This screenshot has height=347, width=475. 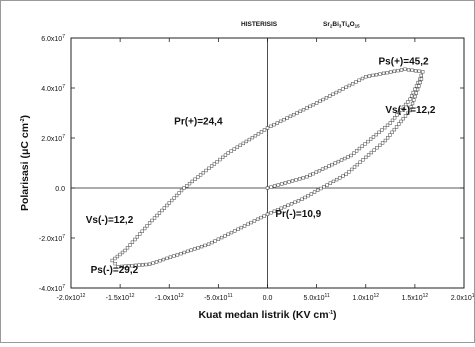 I want to click on y-axis-label: Polarisasi (μC cm-2), so click(x=25, y=163).